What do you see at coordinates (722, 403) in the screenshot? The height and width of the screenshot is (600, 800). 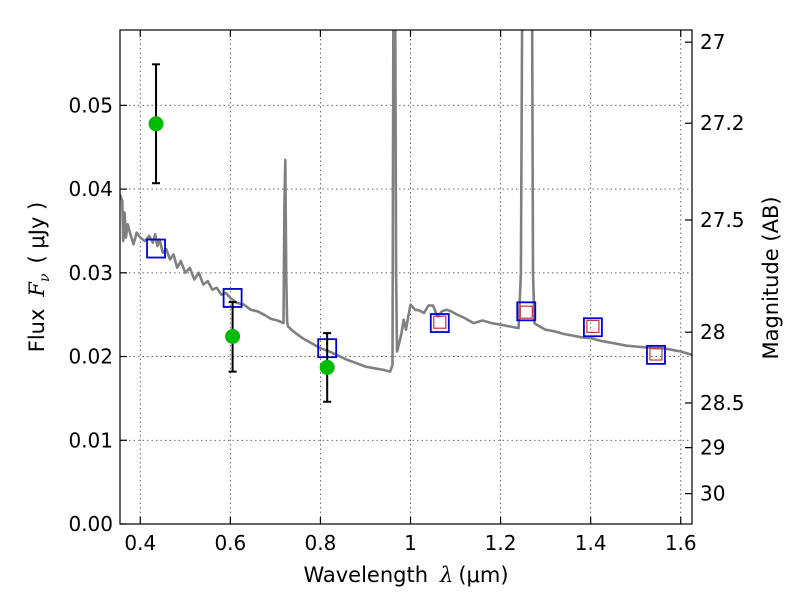 I see `y2-tick-label: 28.5` at bounding box center [722, 403].